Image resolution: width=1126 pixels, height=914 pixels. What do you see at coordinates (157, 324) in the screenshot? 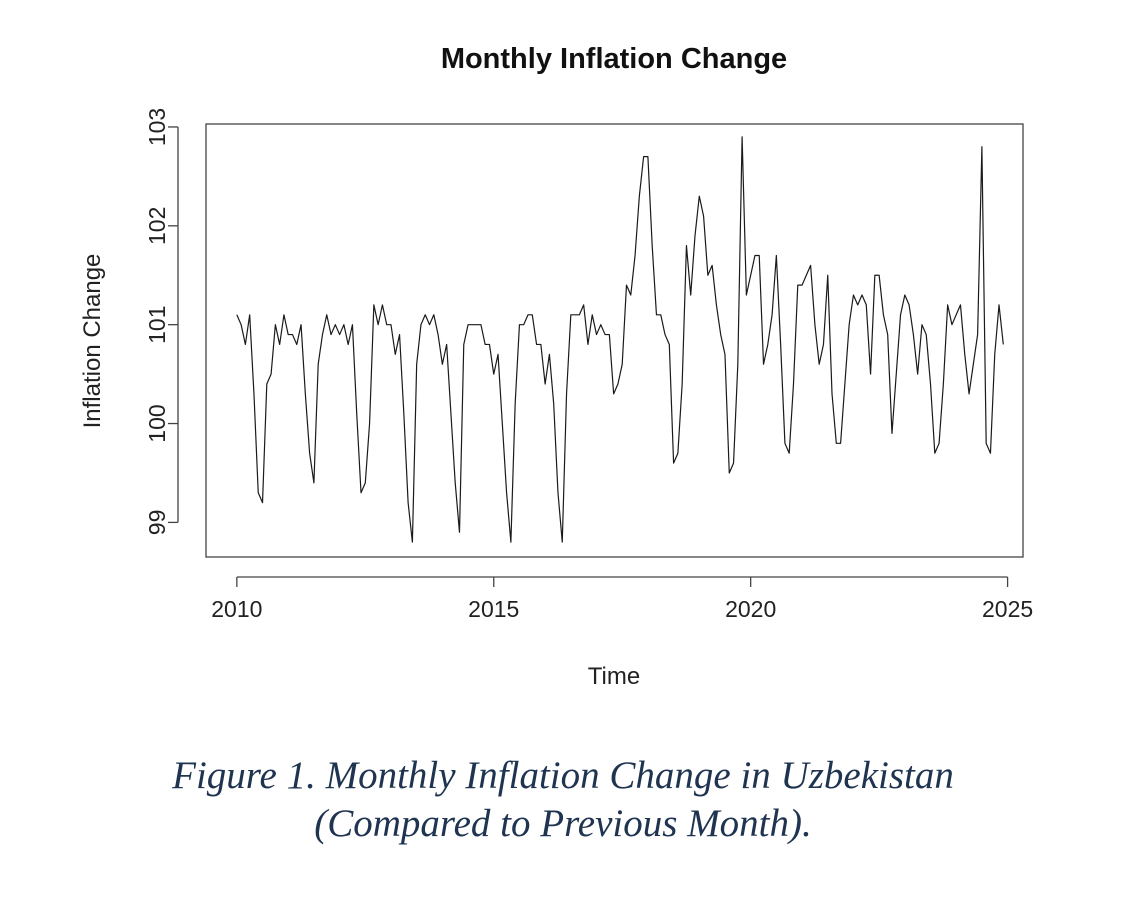
I see `y-tick-label: 101` at bounding box center [157, 324].